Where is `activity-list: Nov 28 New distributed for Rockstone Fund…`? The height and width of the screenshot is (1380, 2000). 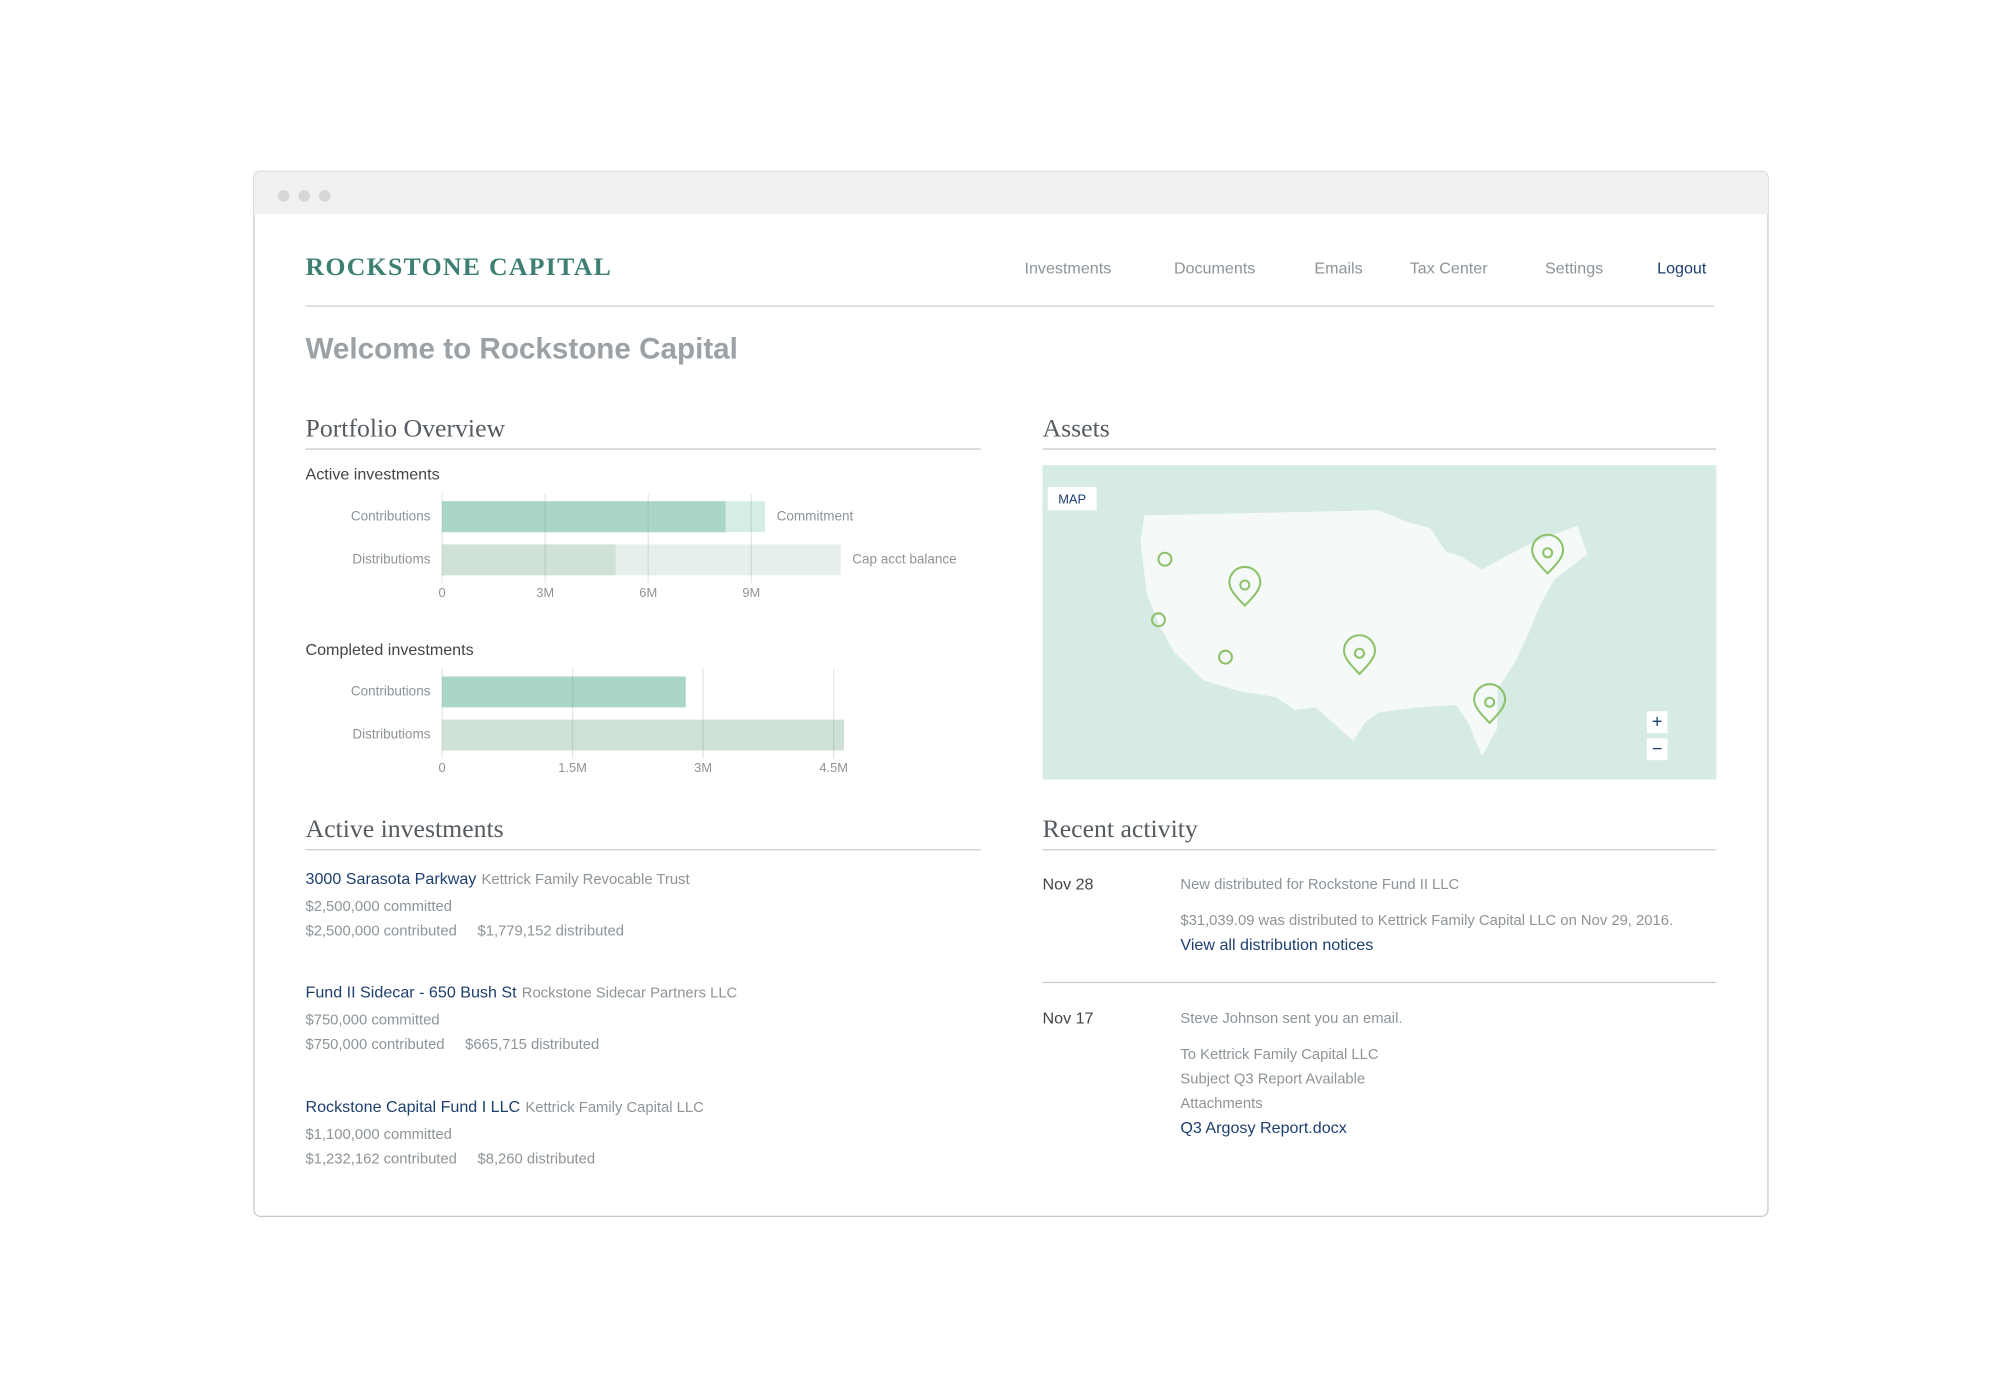
activity-list: Nov 28 New distributed for Rockstone Fund… is located at coordinates (1379, 1006).